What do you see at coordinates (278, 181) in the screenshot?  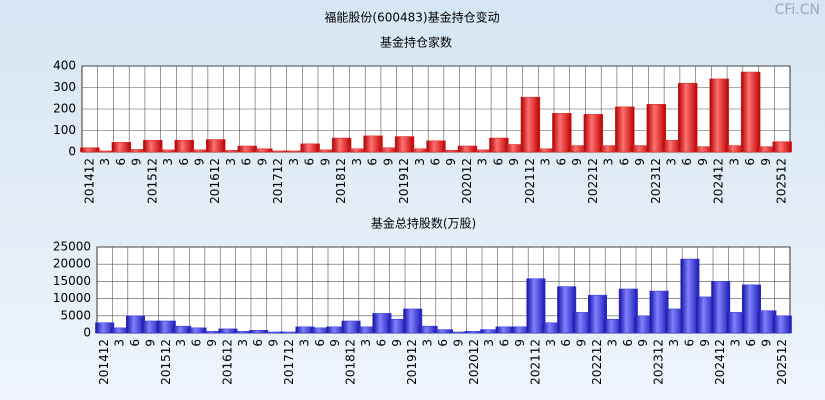 I see `x-tick-label: 201712` at bounding box center [278, 181].